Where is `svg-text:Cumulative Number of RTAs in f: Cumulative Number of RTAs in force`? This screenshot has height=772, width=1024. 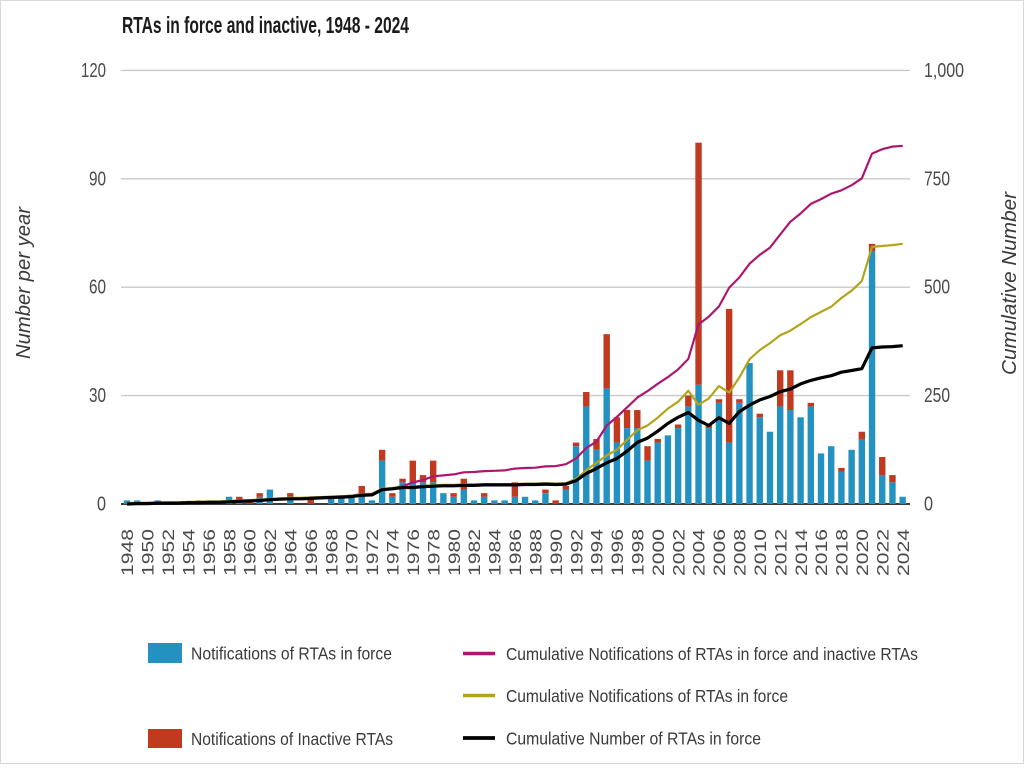
svg-text:Cumulative Number of RTAs in f: Cumulative Number of RTAs in force is located at coordinates (633, 739).